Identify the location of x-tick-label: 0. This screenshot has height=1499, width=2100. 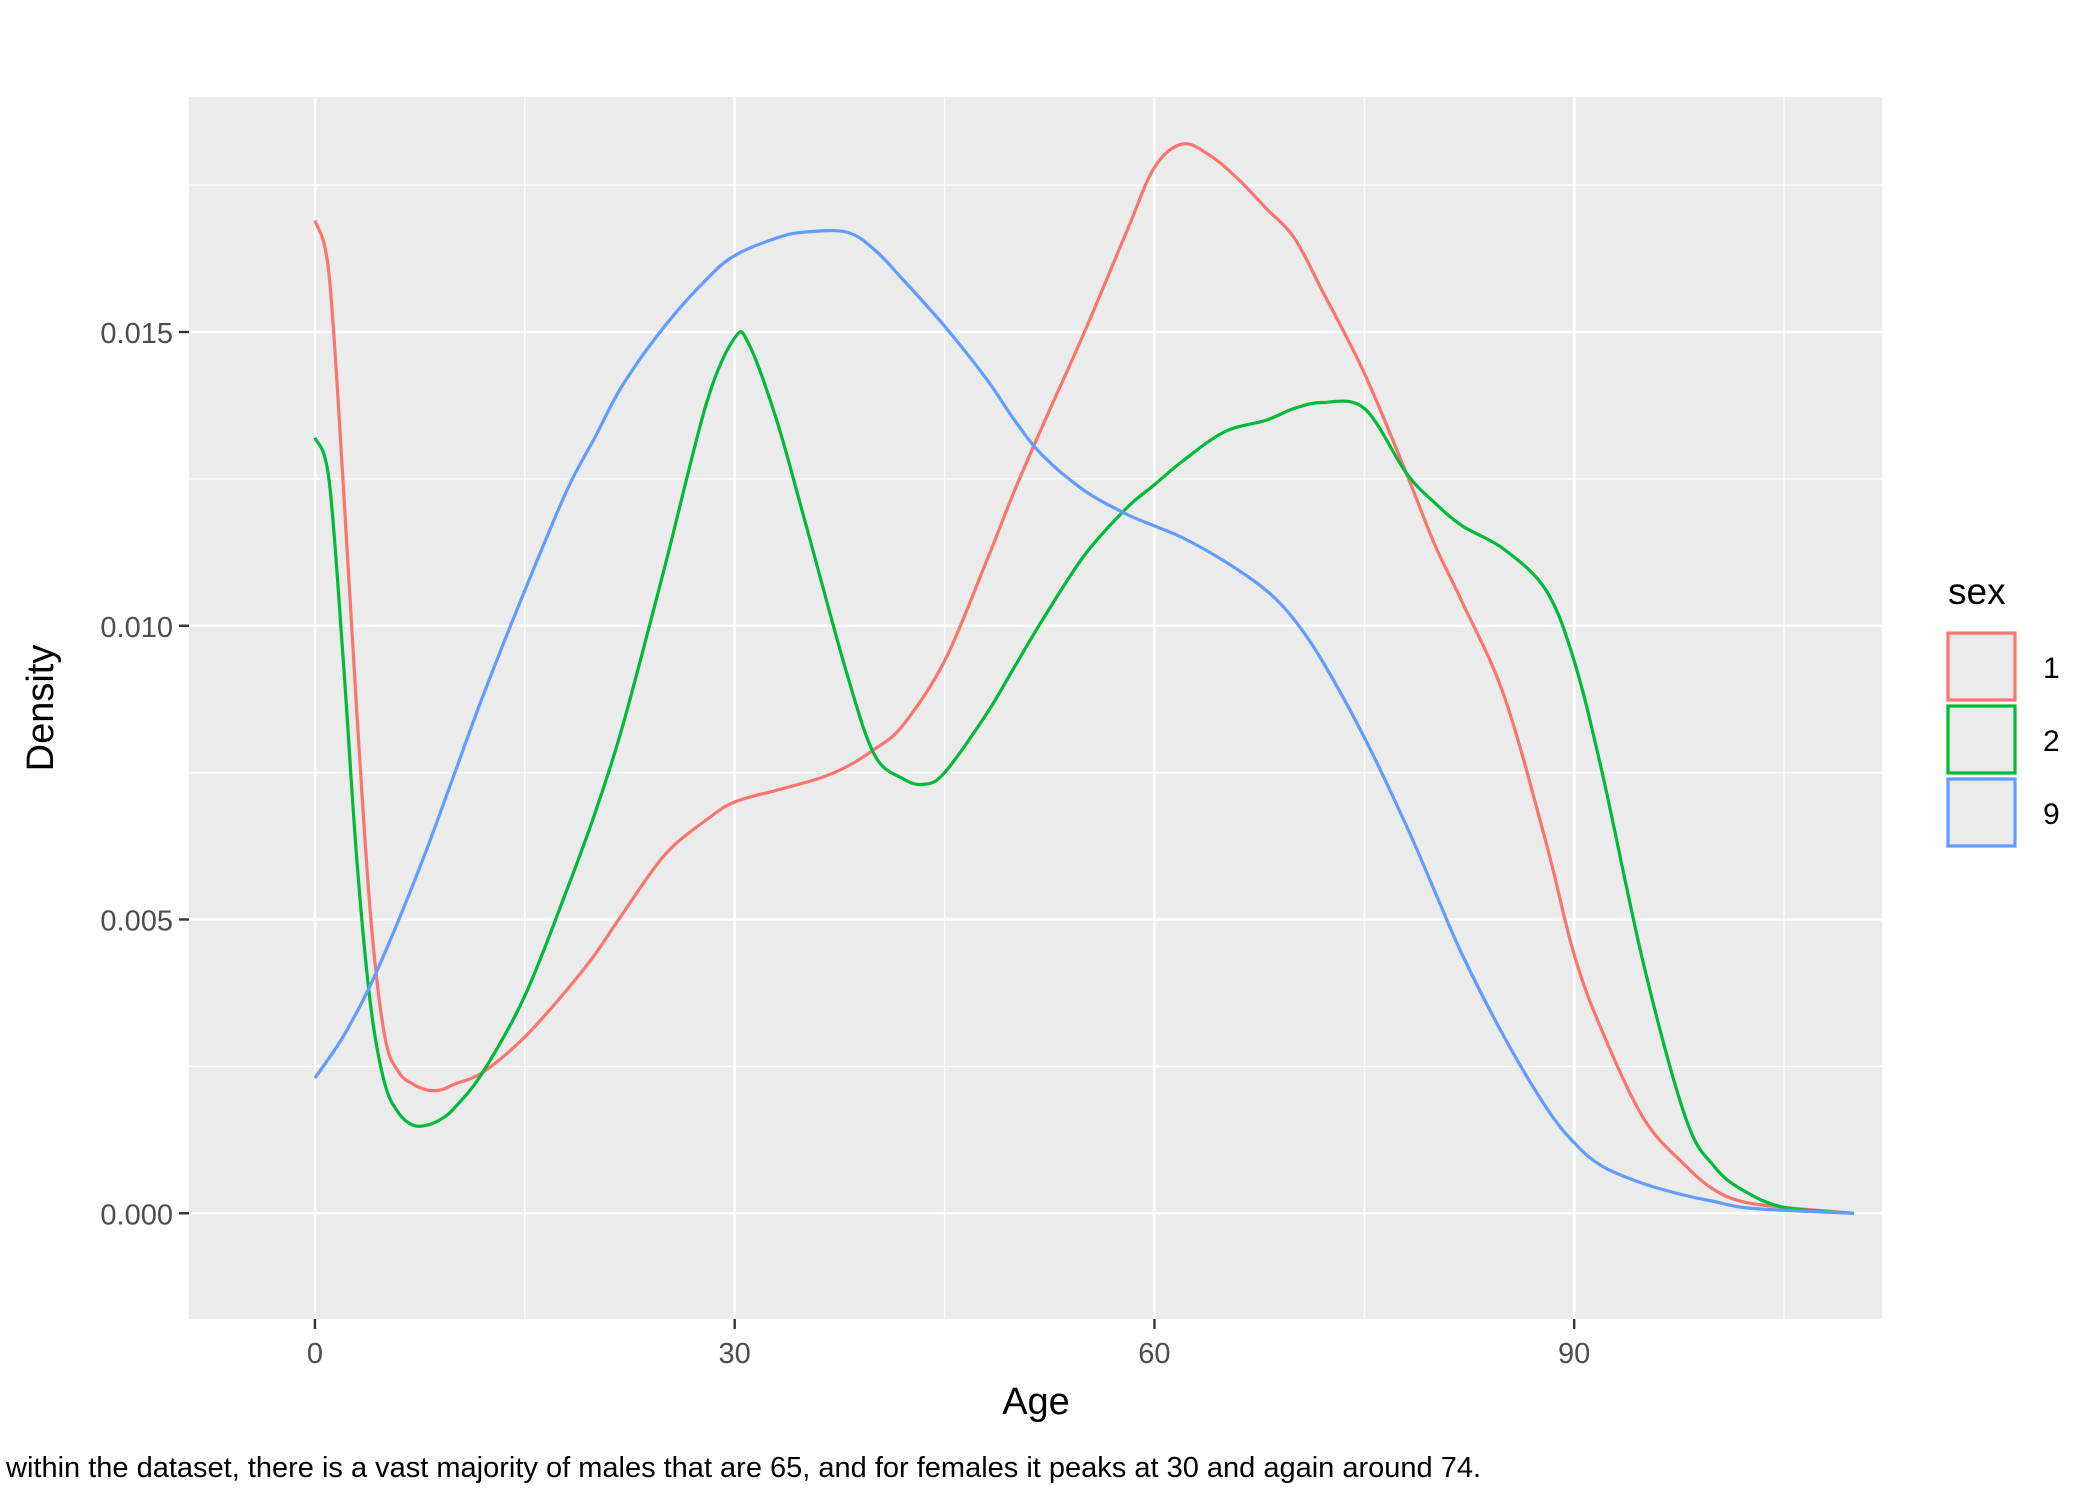
(315, 1354).